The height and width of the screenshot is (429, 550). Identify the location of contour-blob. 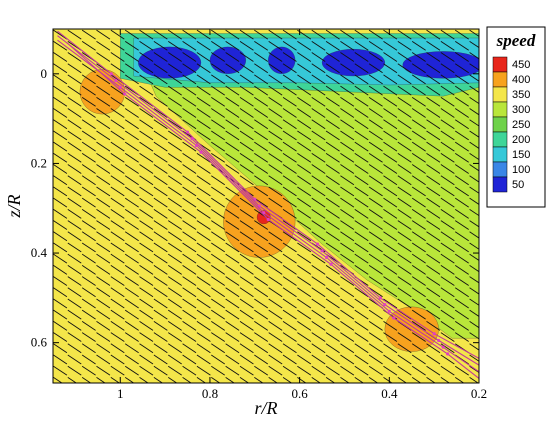
(169, 62).